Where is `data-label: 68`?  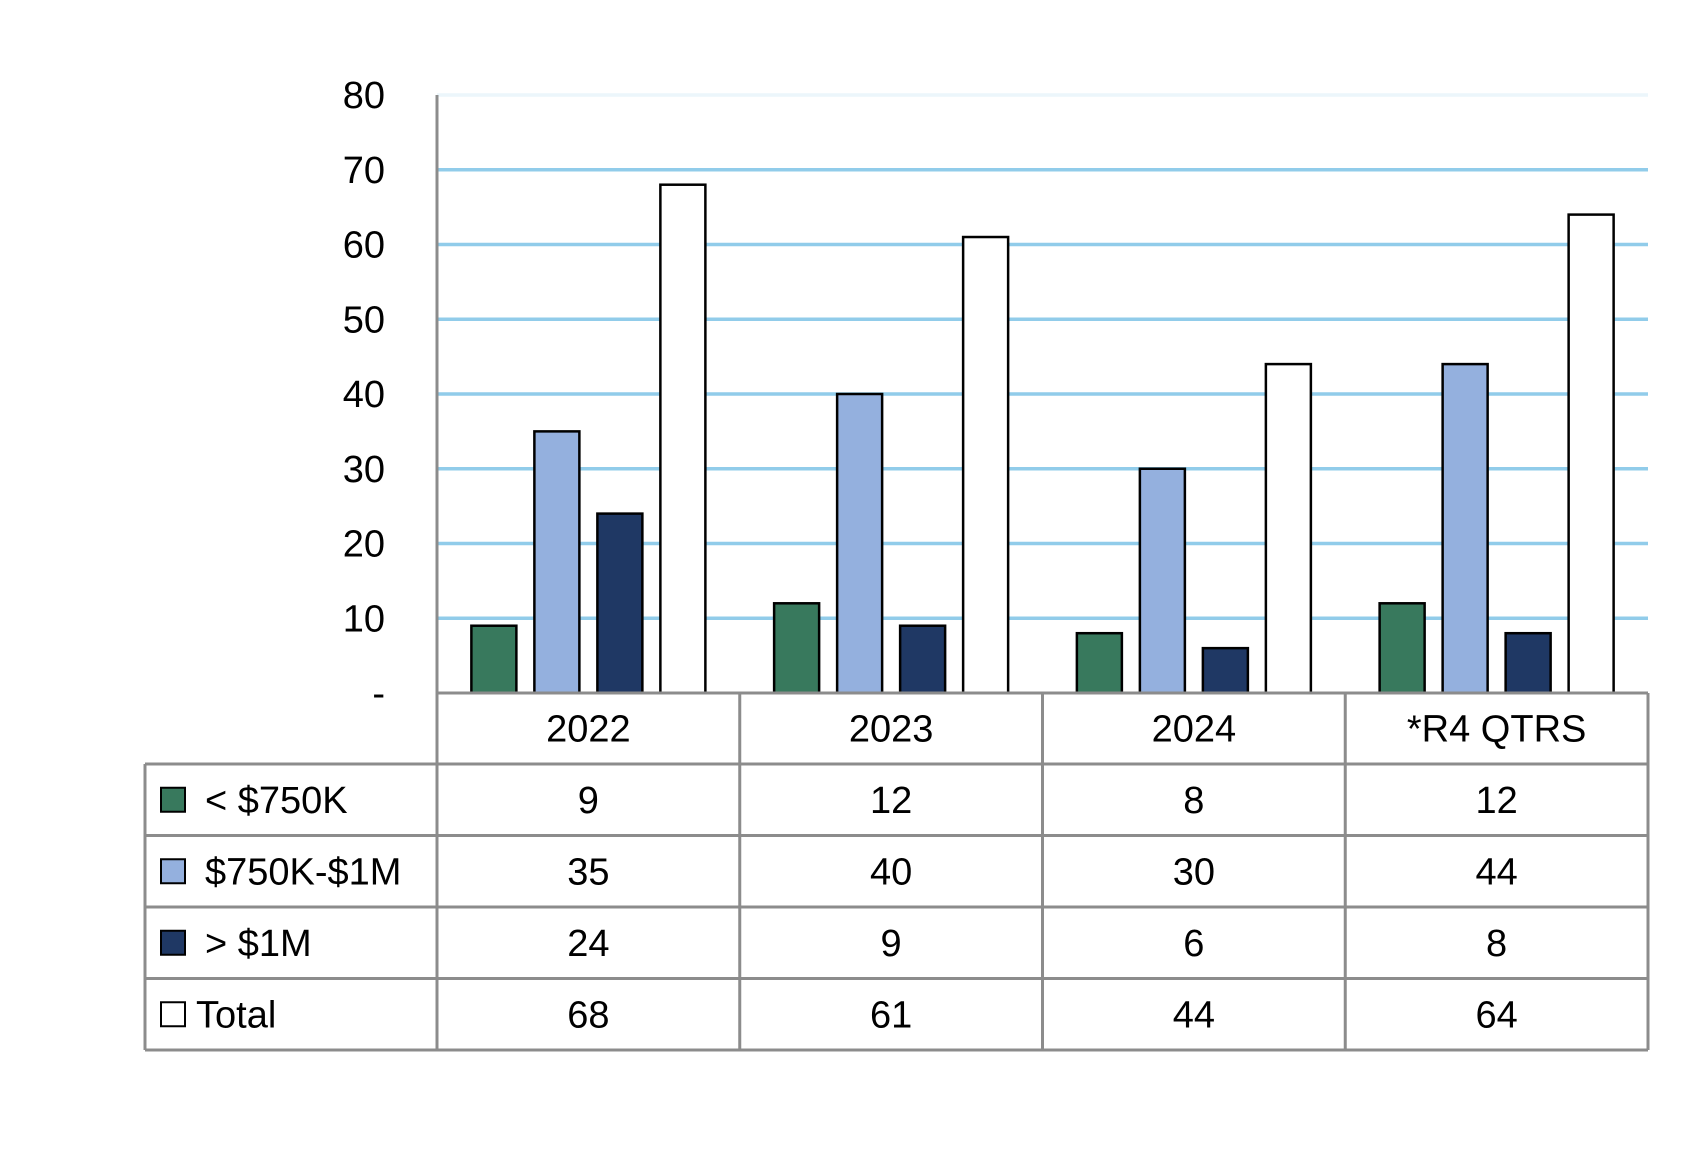 data-label: 68 is located at coordinates (588, 1015).